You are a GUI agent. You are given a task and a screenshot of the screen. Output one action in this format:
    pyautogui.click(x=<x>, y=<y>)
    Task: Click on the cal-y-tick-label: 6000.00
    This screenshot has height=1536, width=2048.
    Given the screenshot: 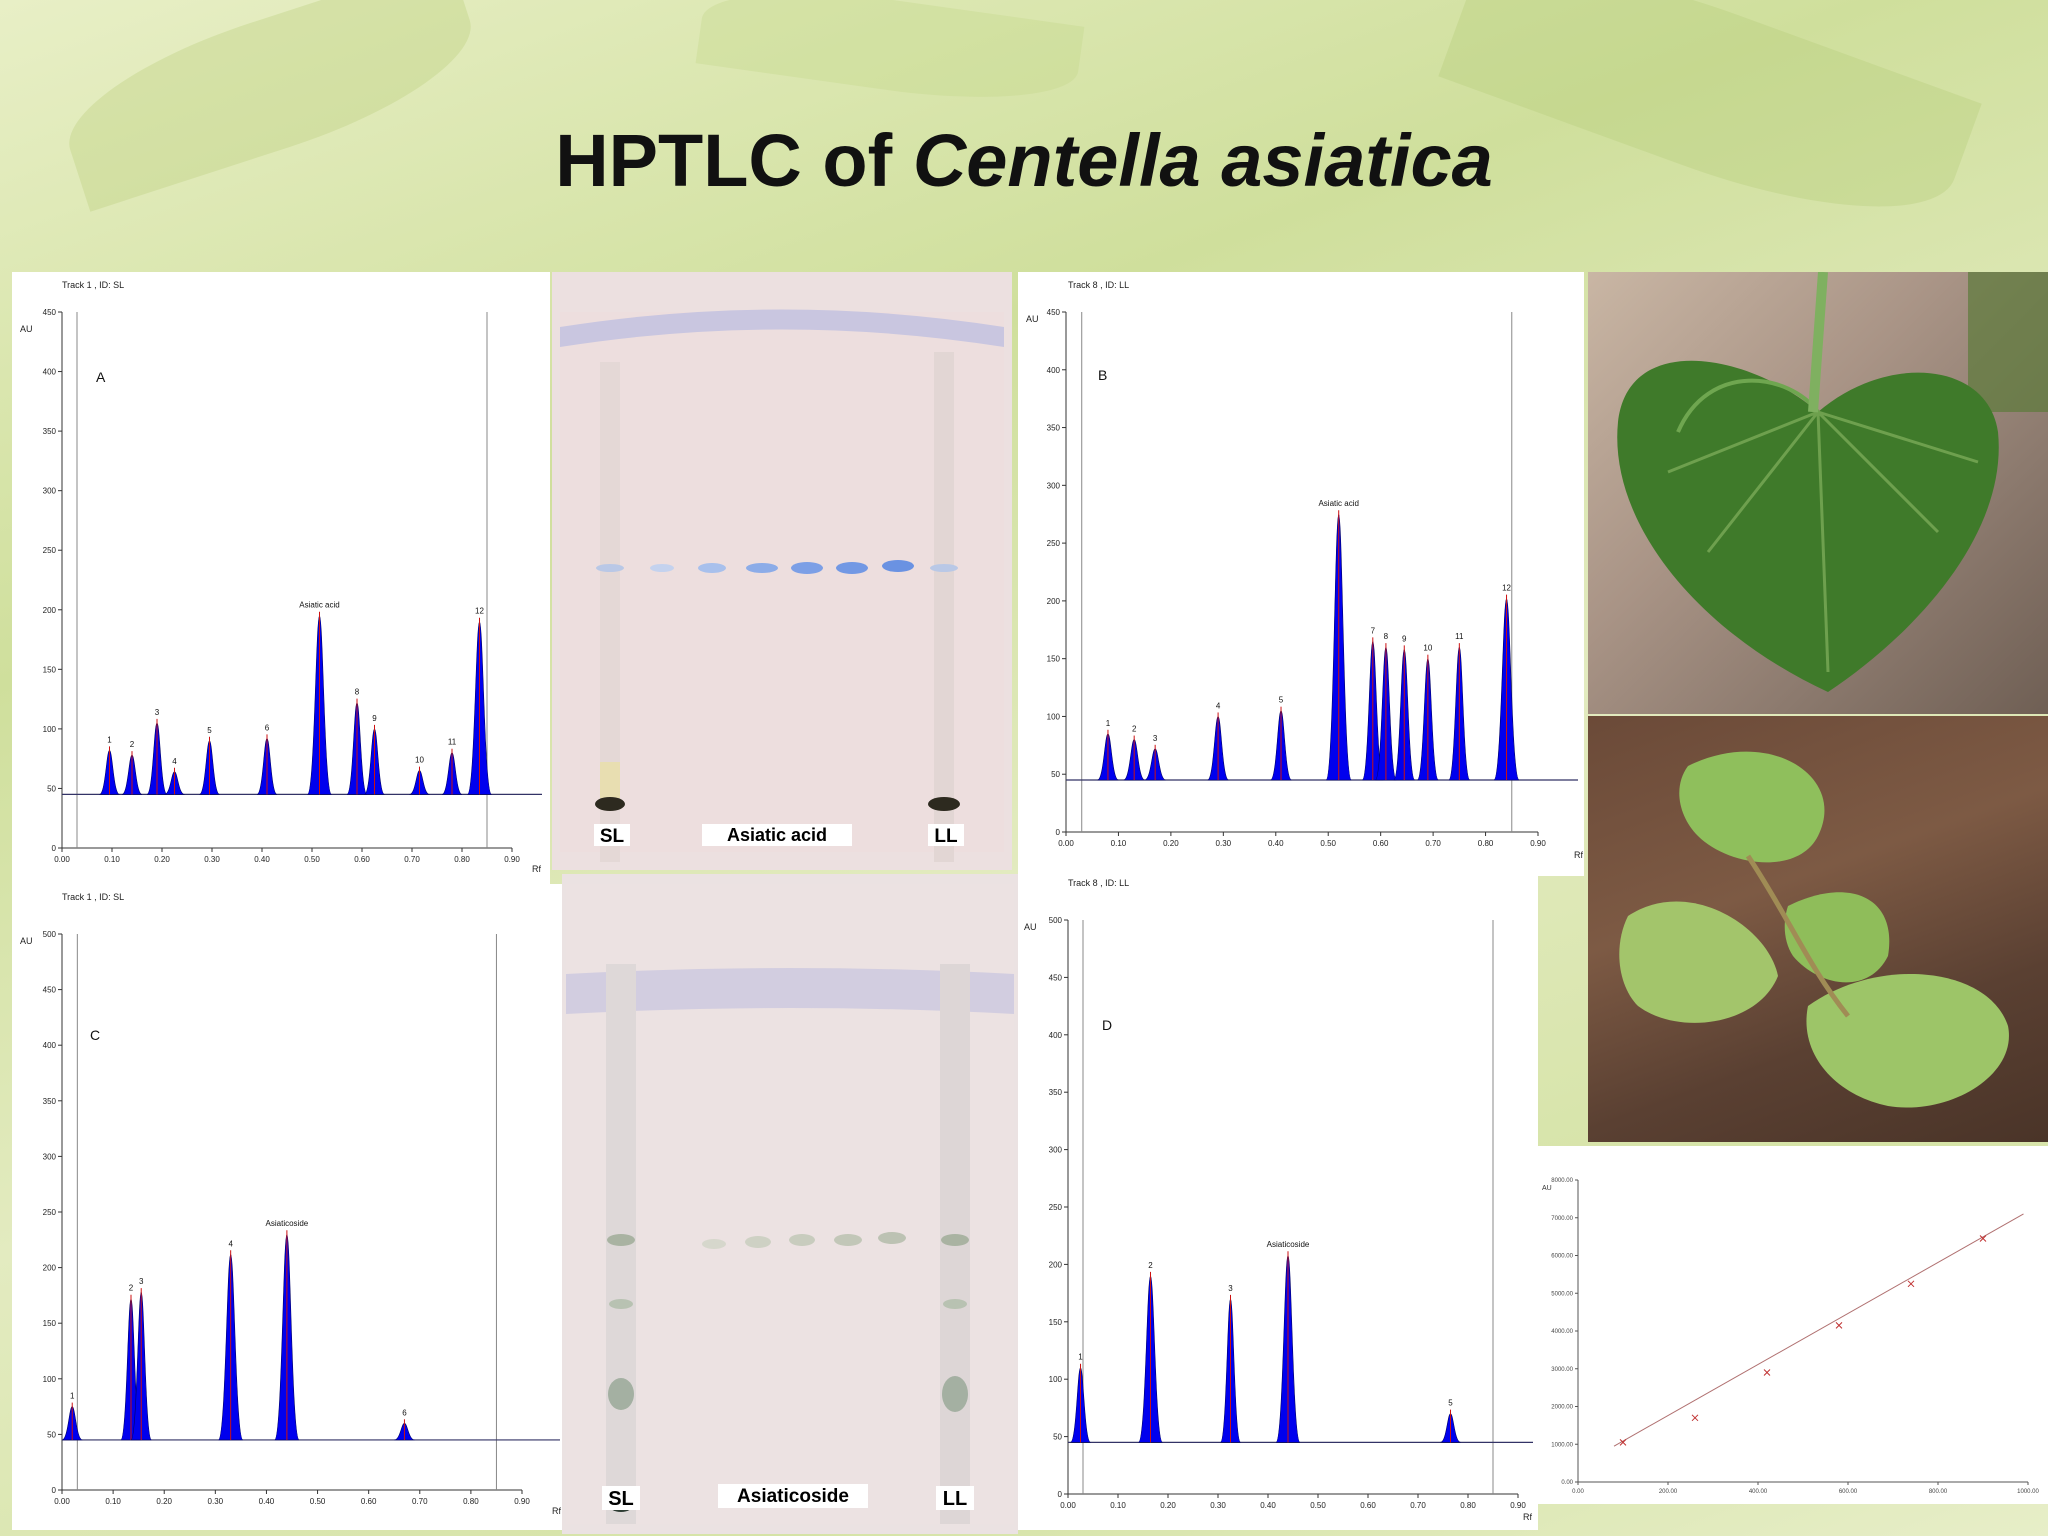 What is the action you would take?
    pyautogui.click(x=1562, y=1257)
    